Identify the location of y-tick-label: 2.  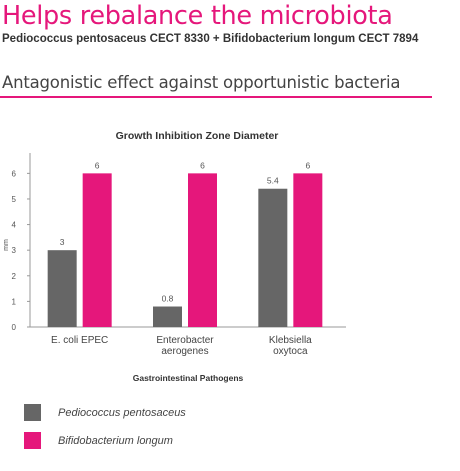
(14, 276).